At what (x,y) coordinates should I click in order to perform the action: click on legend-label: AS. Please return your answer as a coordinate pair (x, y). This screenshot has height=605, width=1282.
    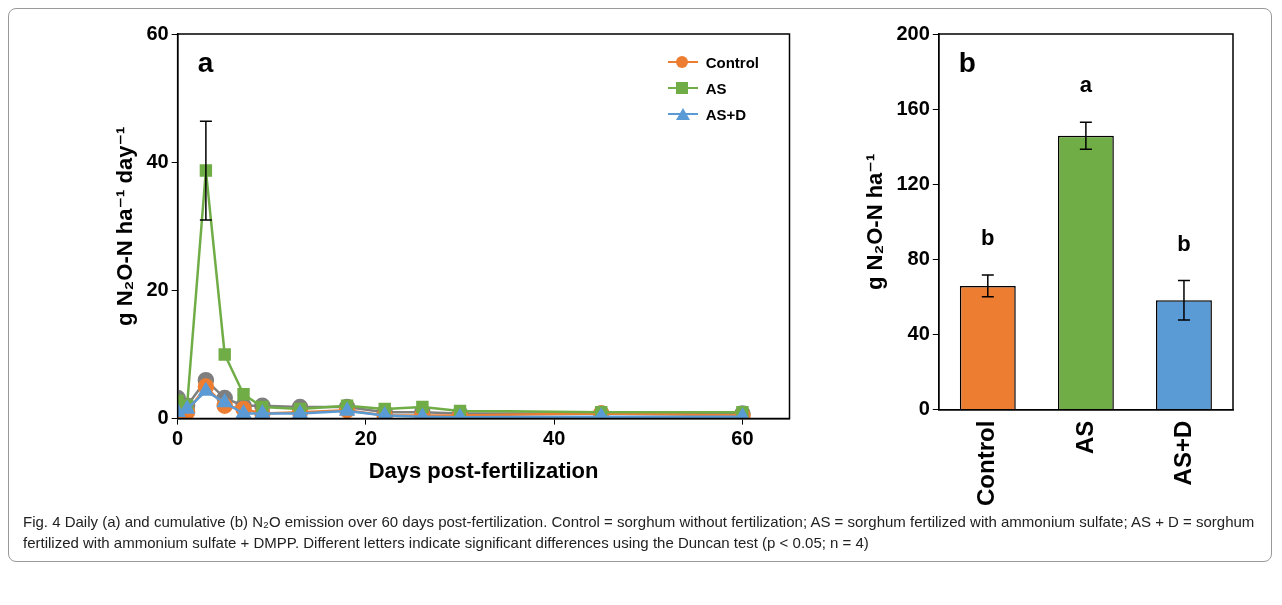
    Looking at the image, I should click on (716, 88).